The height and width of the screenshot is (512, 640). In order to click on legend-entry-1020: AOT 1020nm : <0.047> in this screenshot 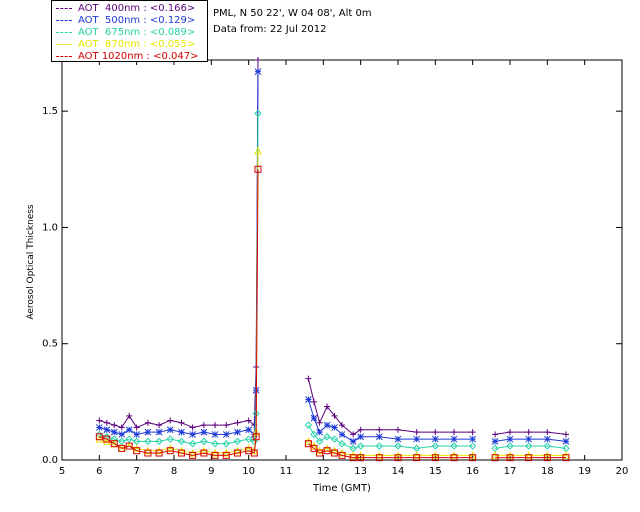, I will do `click(127, 57)`.